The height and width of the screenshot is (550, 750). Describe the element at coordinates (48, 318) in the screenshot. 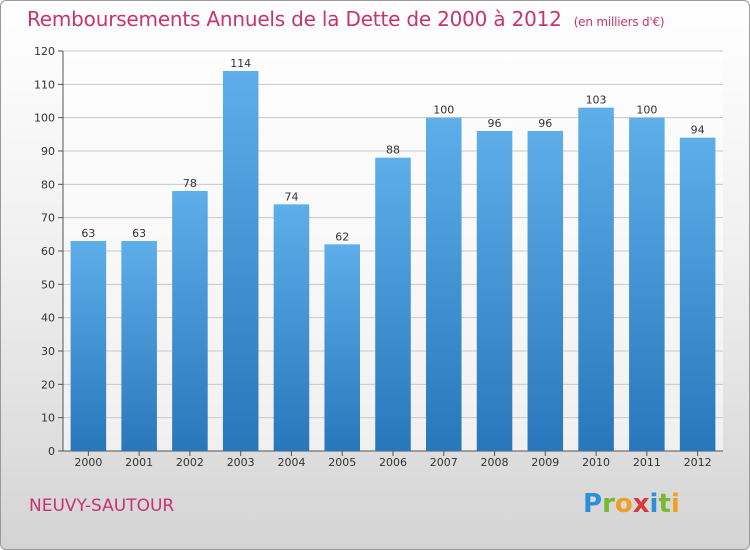

I see `y-tick-label: 40` at that location.